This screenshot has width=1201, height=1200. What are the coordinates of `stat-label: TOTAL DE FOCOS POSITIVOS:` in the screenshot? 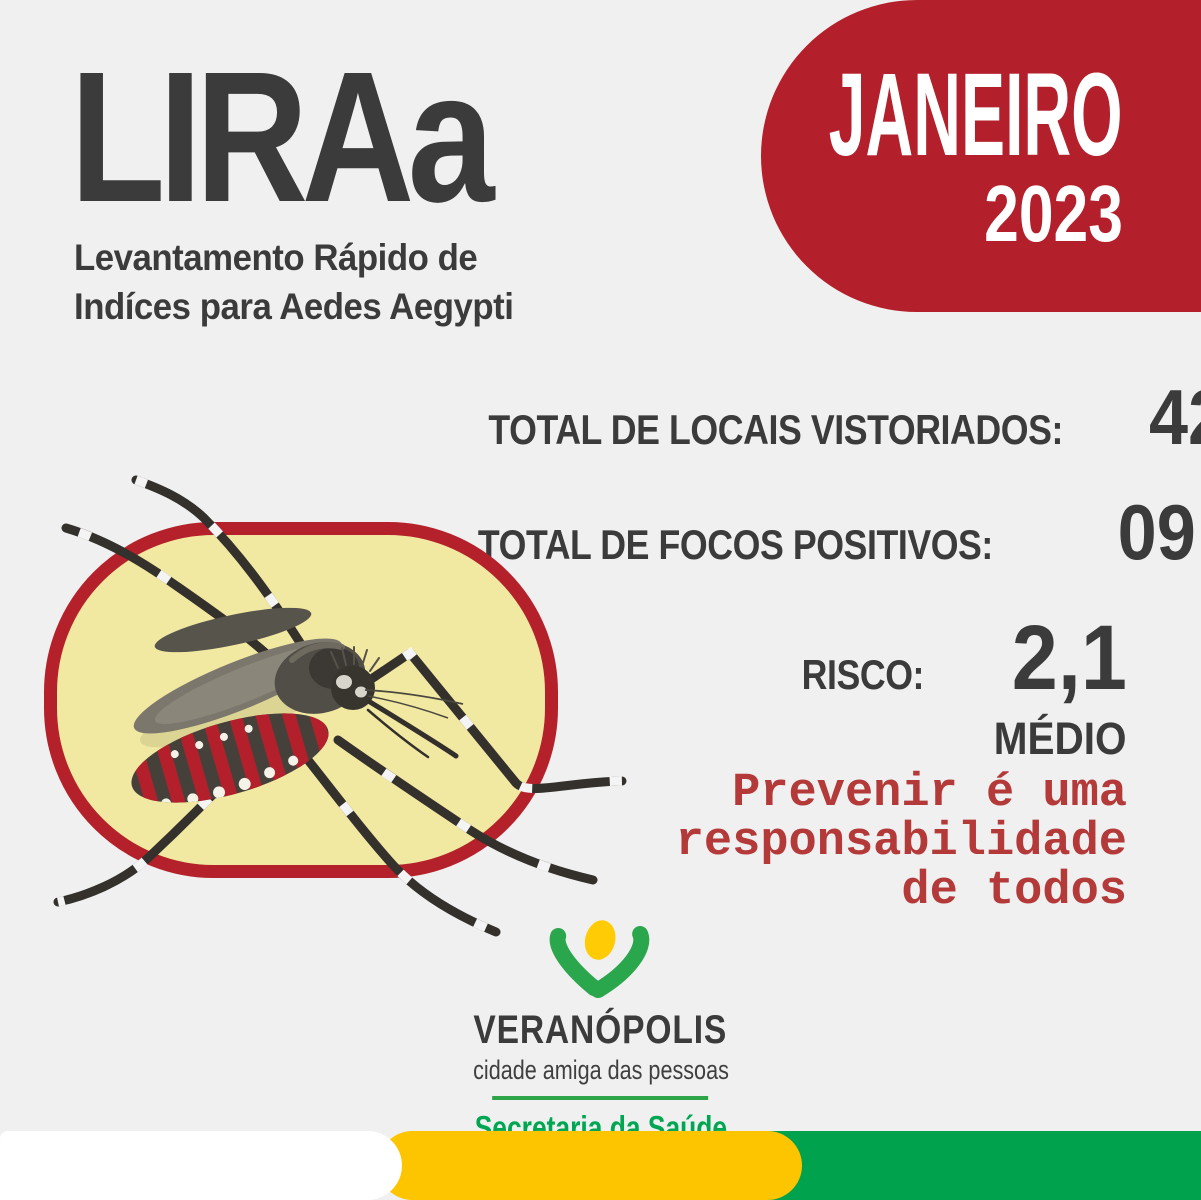 It's located at (735, 544).